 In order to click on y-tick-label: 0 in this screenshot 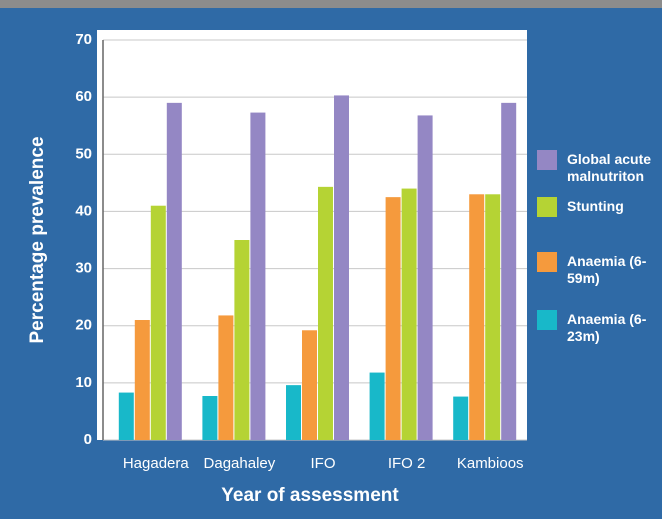, I will do `click(88, 439)`.